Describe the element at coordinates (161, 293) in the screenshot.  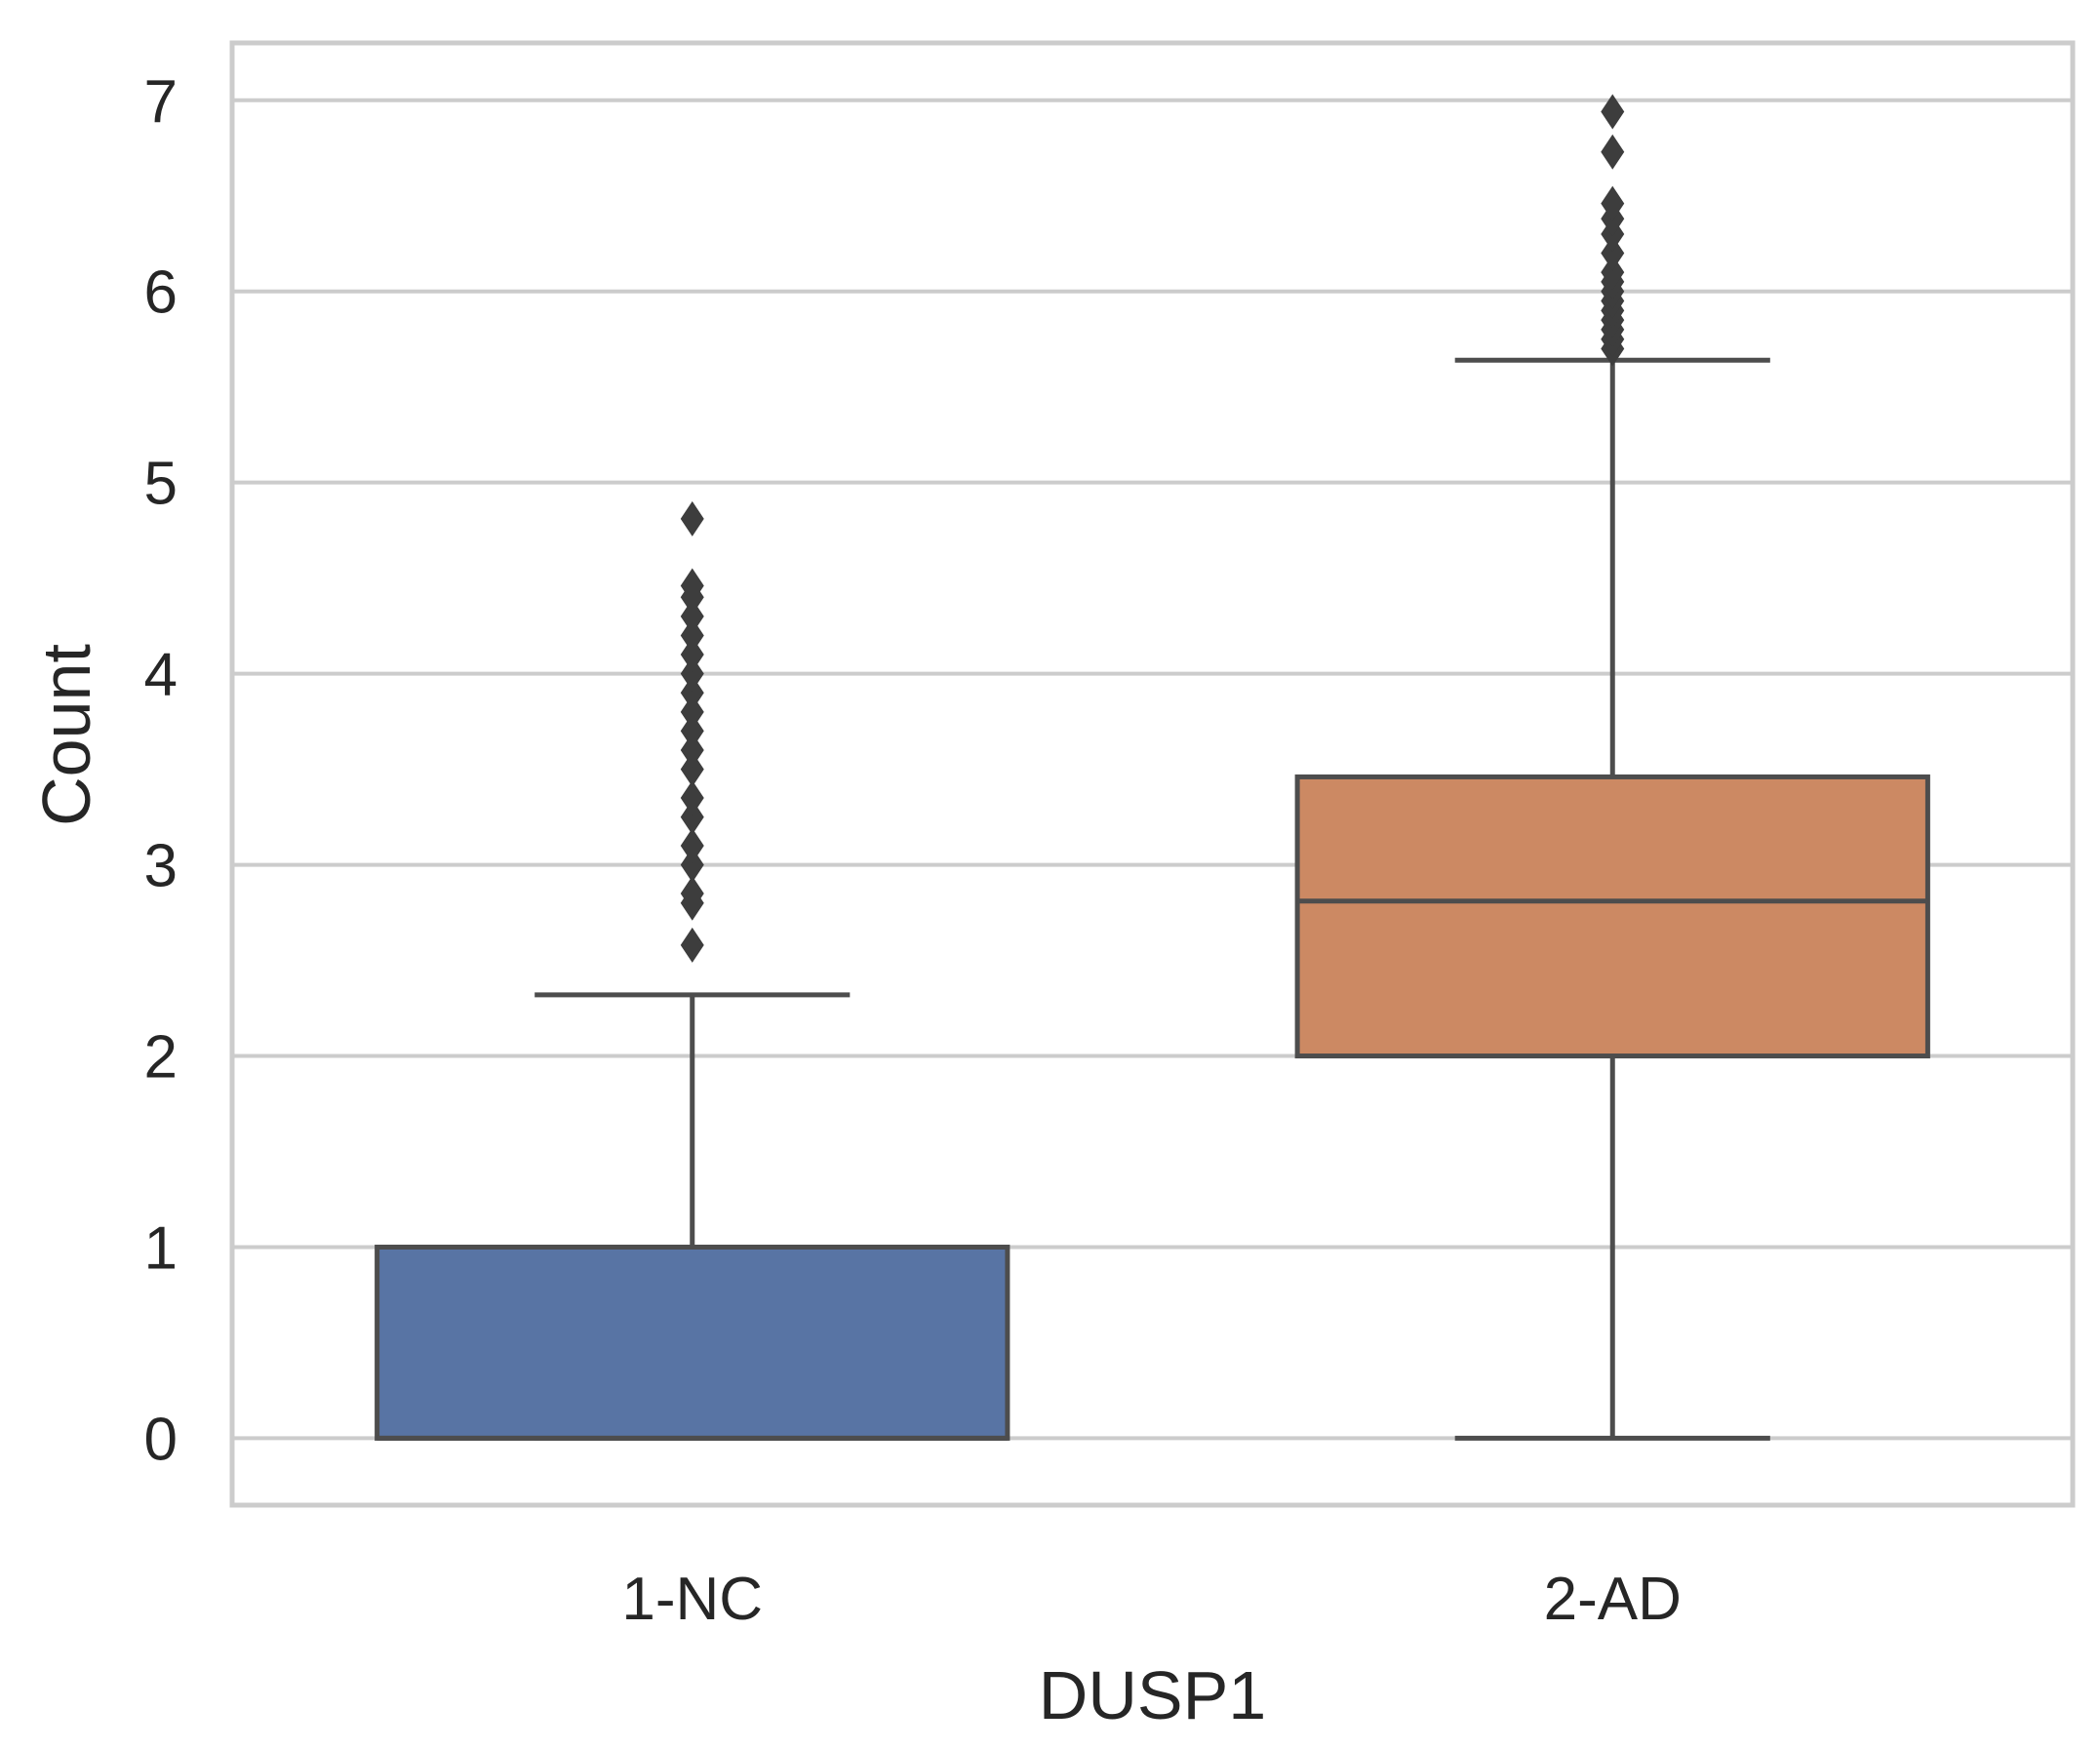
I see `y-tick-label: 6` at that location.